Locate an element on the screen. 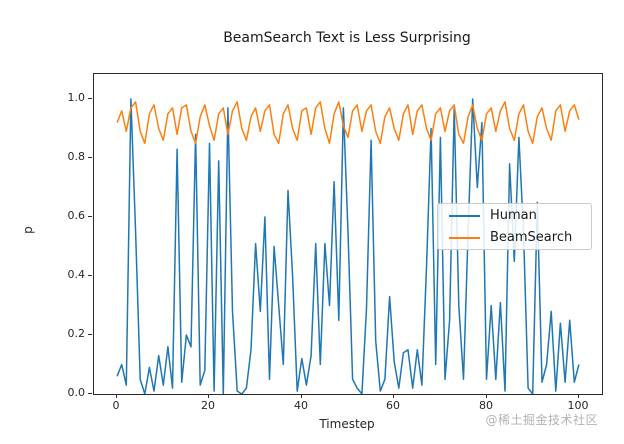  y-axis-label: p is located at coordinates (28, 230).